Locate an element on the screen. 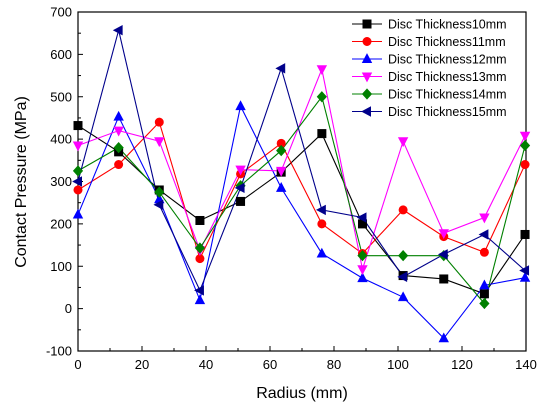  legend-label: Disc Thickness13mm is located at coordinates (447, 77).